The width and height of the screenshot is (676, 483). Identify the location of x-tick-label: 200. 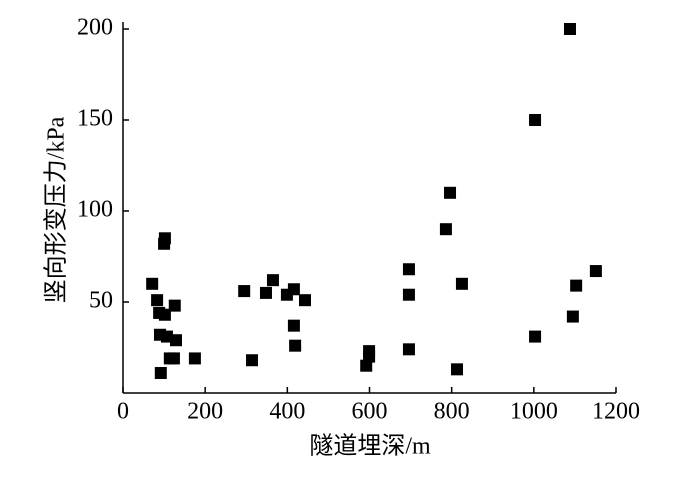
(205, 412).